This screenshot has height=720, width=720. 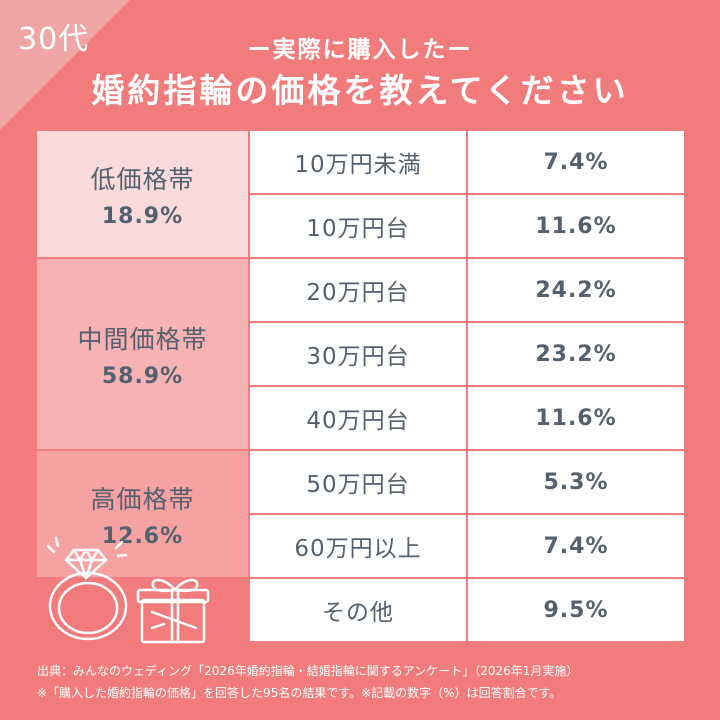 What do you see at coordinates (360, 90) in the screenshot?
I see `page-title: 婚約指輪の価格を教えてください` at bounding box center [360, 90].